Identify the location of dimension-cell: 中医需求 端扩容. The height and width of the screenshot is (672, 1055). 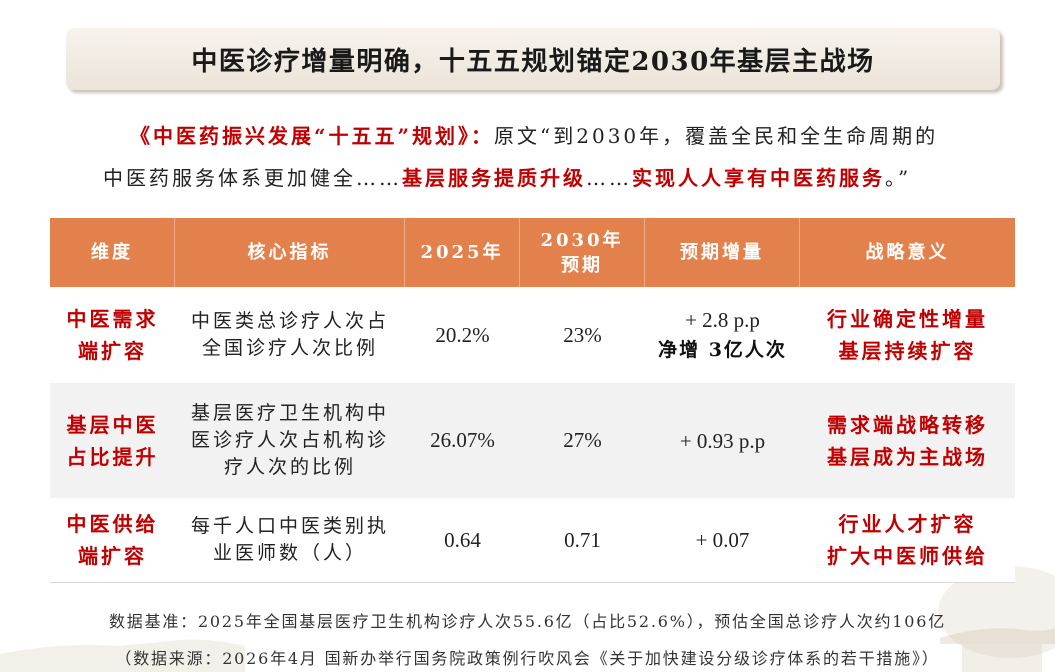
(112, 335).